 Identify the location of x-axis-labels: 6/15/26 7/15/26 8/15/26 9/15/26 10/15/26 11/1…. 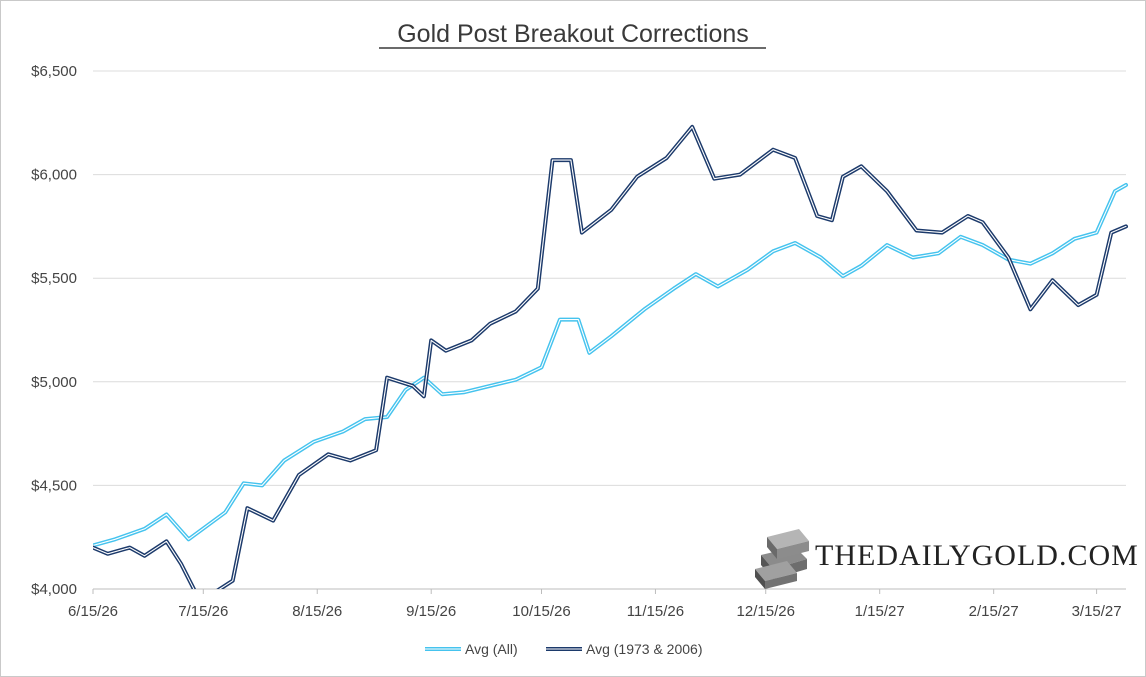
(595, 604).